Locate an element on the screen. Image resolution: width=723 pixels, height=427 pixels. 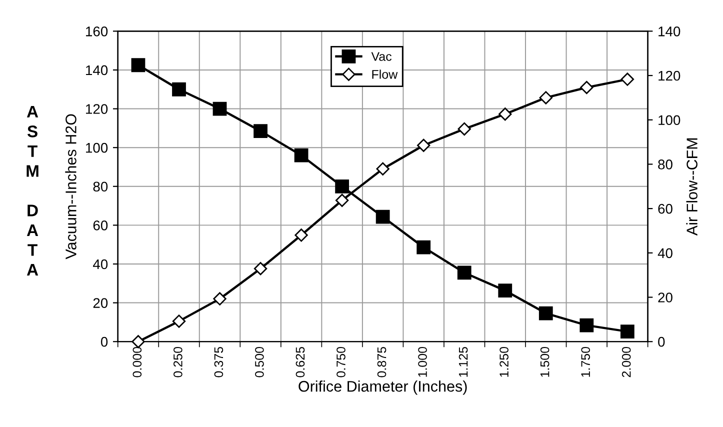
y-tick-label: 40 is located at coordinates (100, 264).